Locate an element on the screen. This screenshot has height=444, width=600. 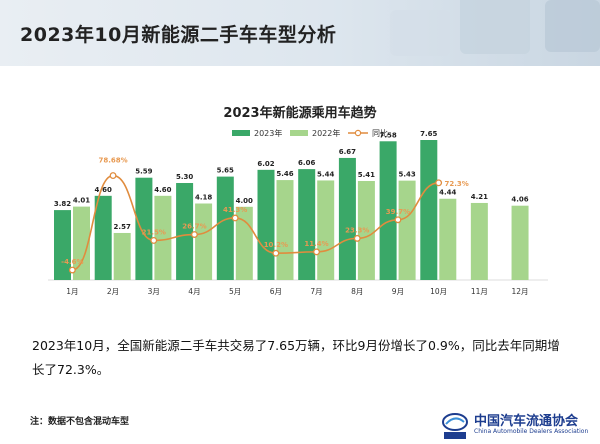
page-title: 2023年10月新能源二手车车型分析 is located at coordinates (178, 35).